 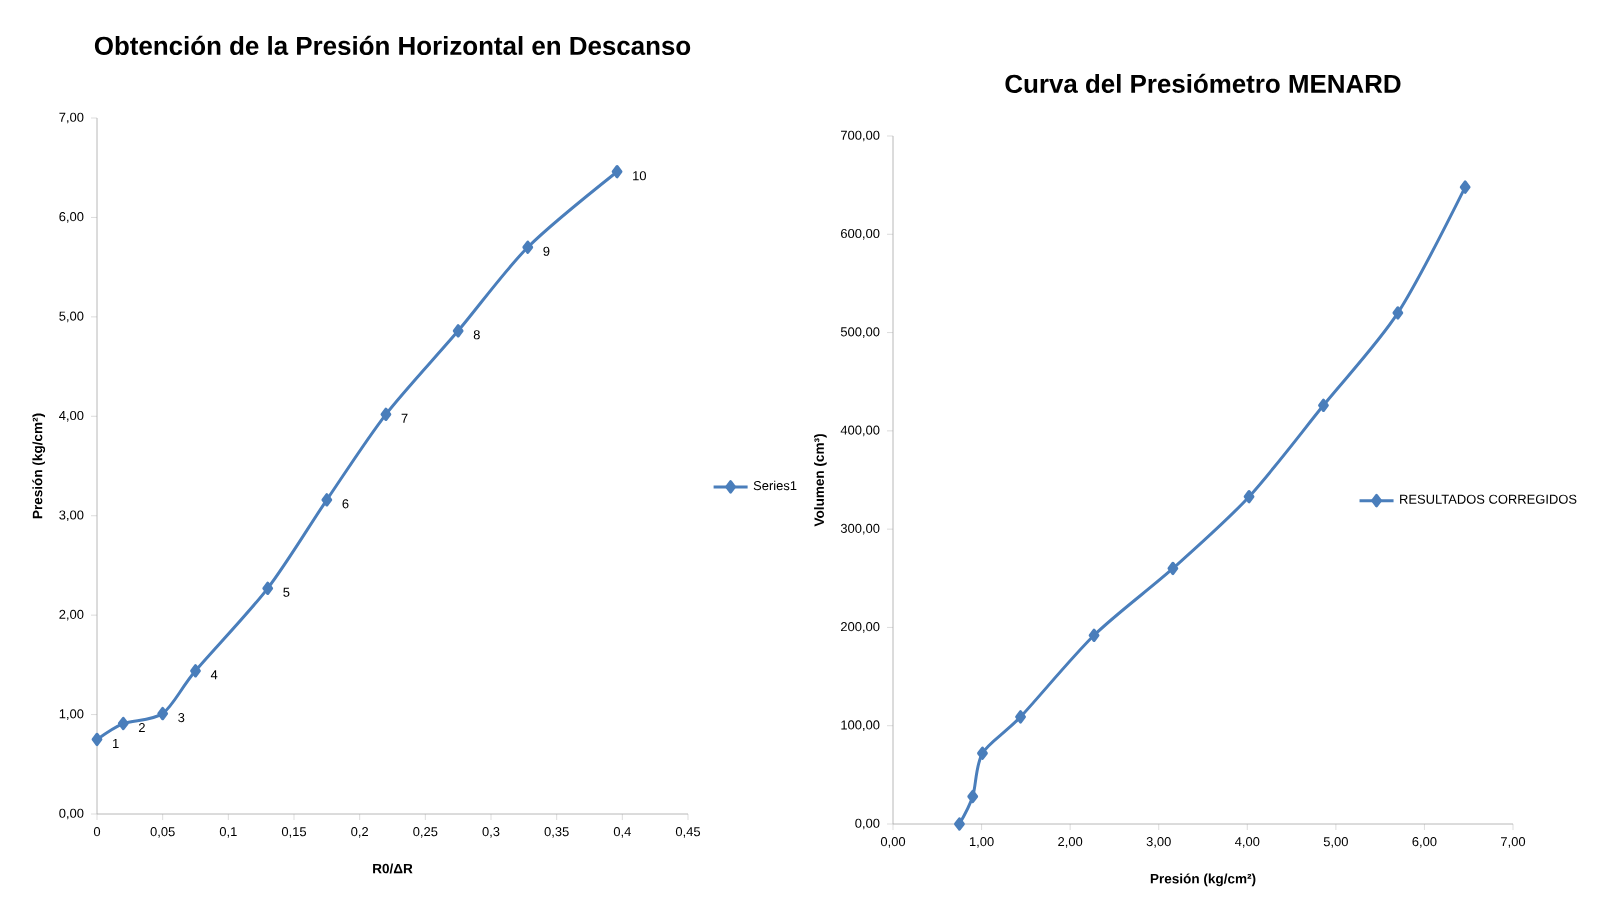 I want to click on y-tick-label: 1,00, so click(x=71, y=714).